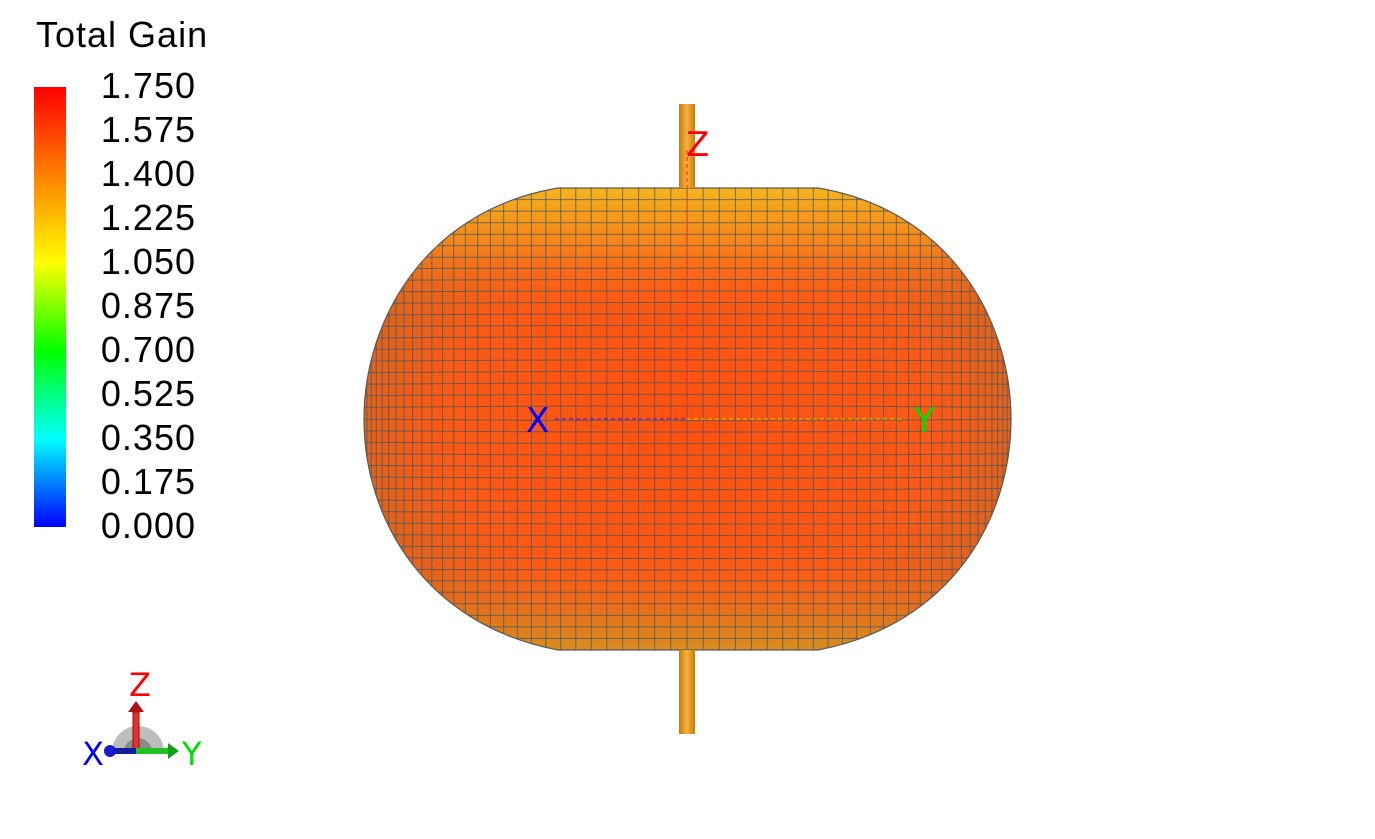 Image resolution: width=1375 pixels, height=839 pixels. Describe the element at coordinates (687, 692) in the screenshot. I see `antenna-bottom-segment` at that location.